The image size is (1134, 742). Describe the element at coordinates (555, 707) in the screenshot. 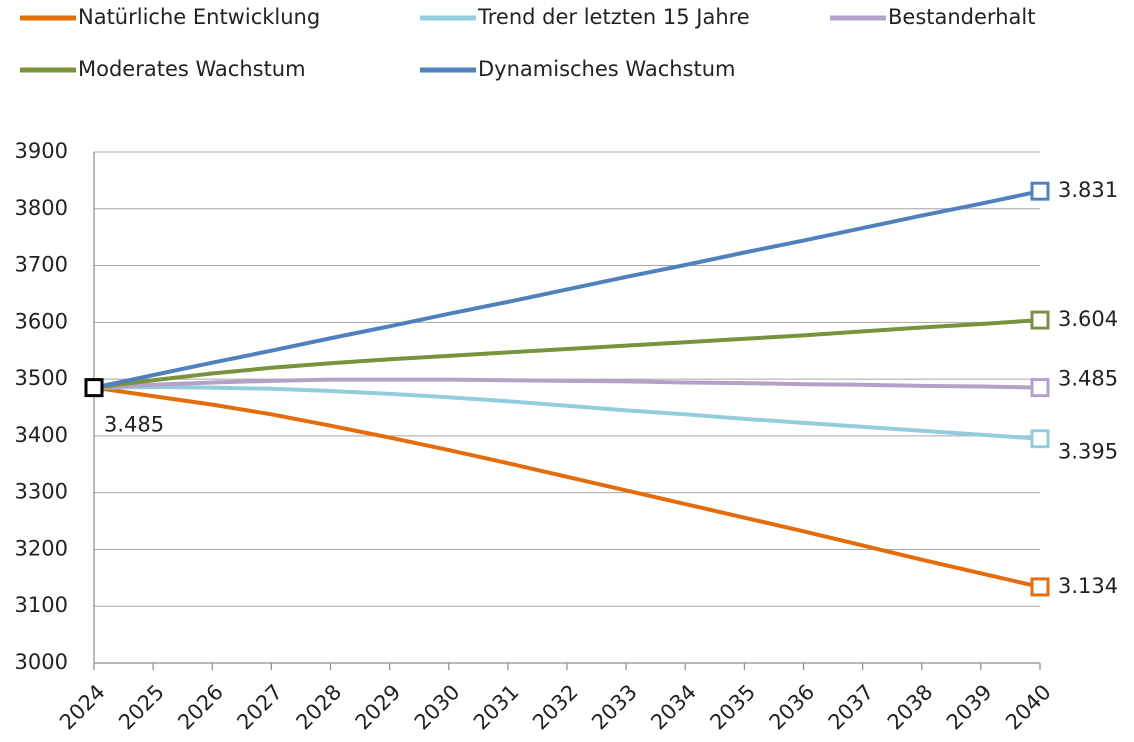

I see `x-tick-label: 2032` at that location.